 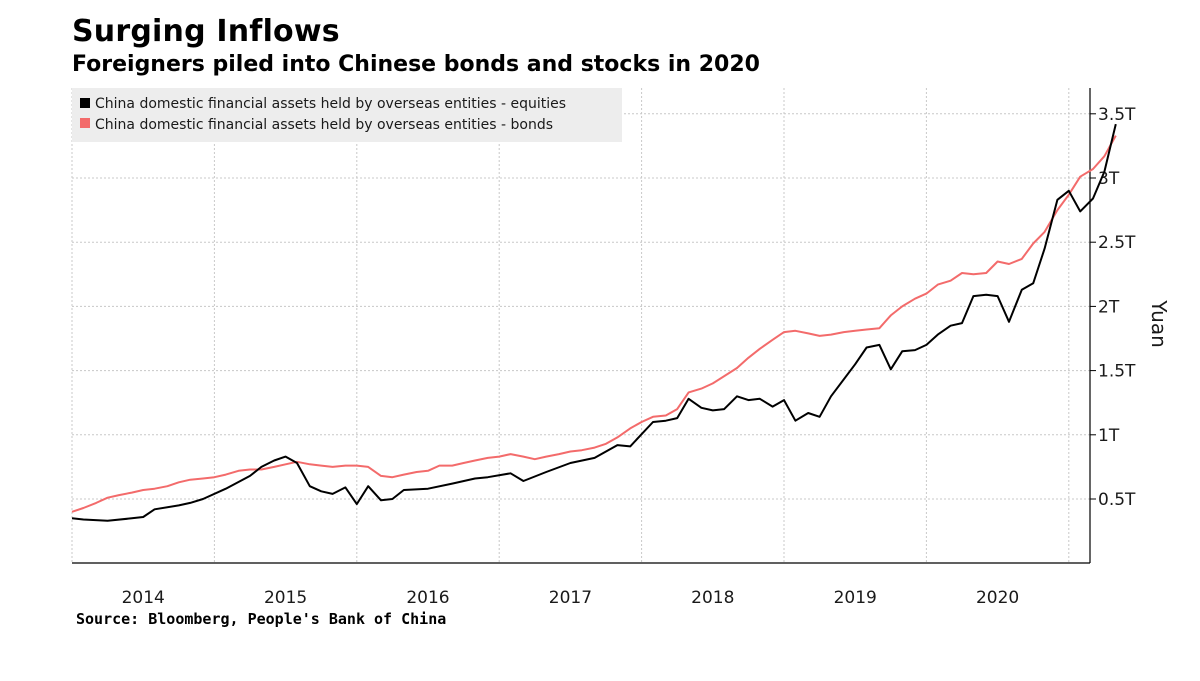 I want to click on y-tick-label: 1T, so click(x=1109, y=436).